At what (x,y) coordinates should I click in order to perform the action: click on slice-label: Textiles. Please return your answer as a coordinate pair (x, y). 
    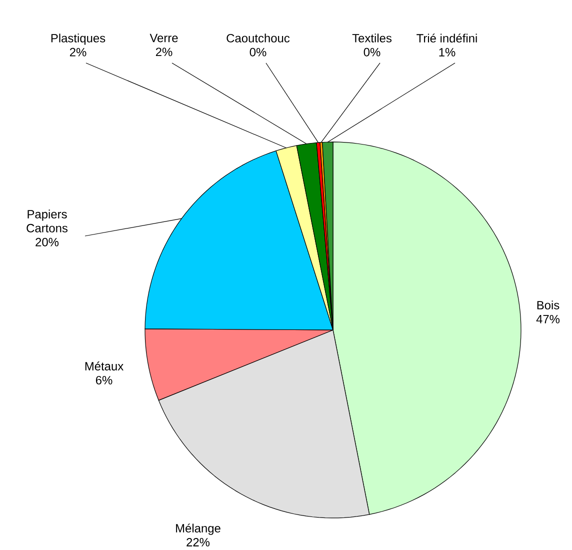
    Looking at the image, I should click on (372, 38).